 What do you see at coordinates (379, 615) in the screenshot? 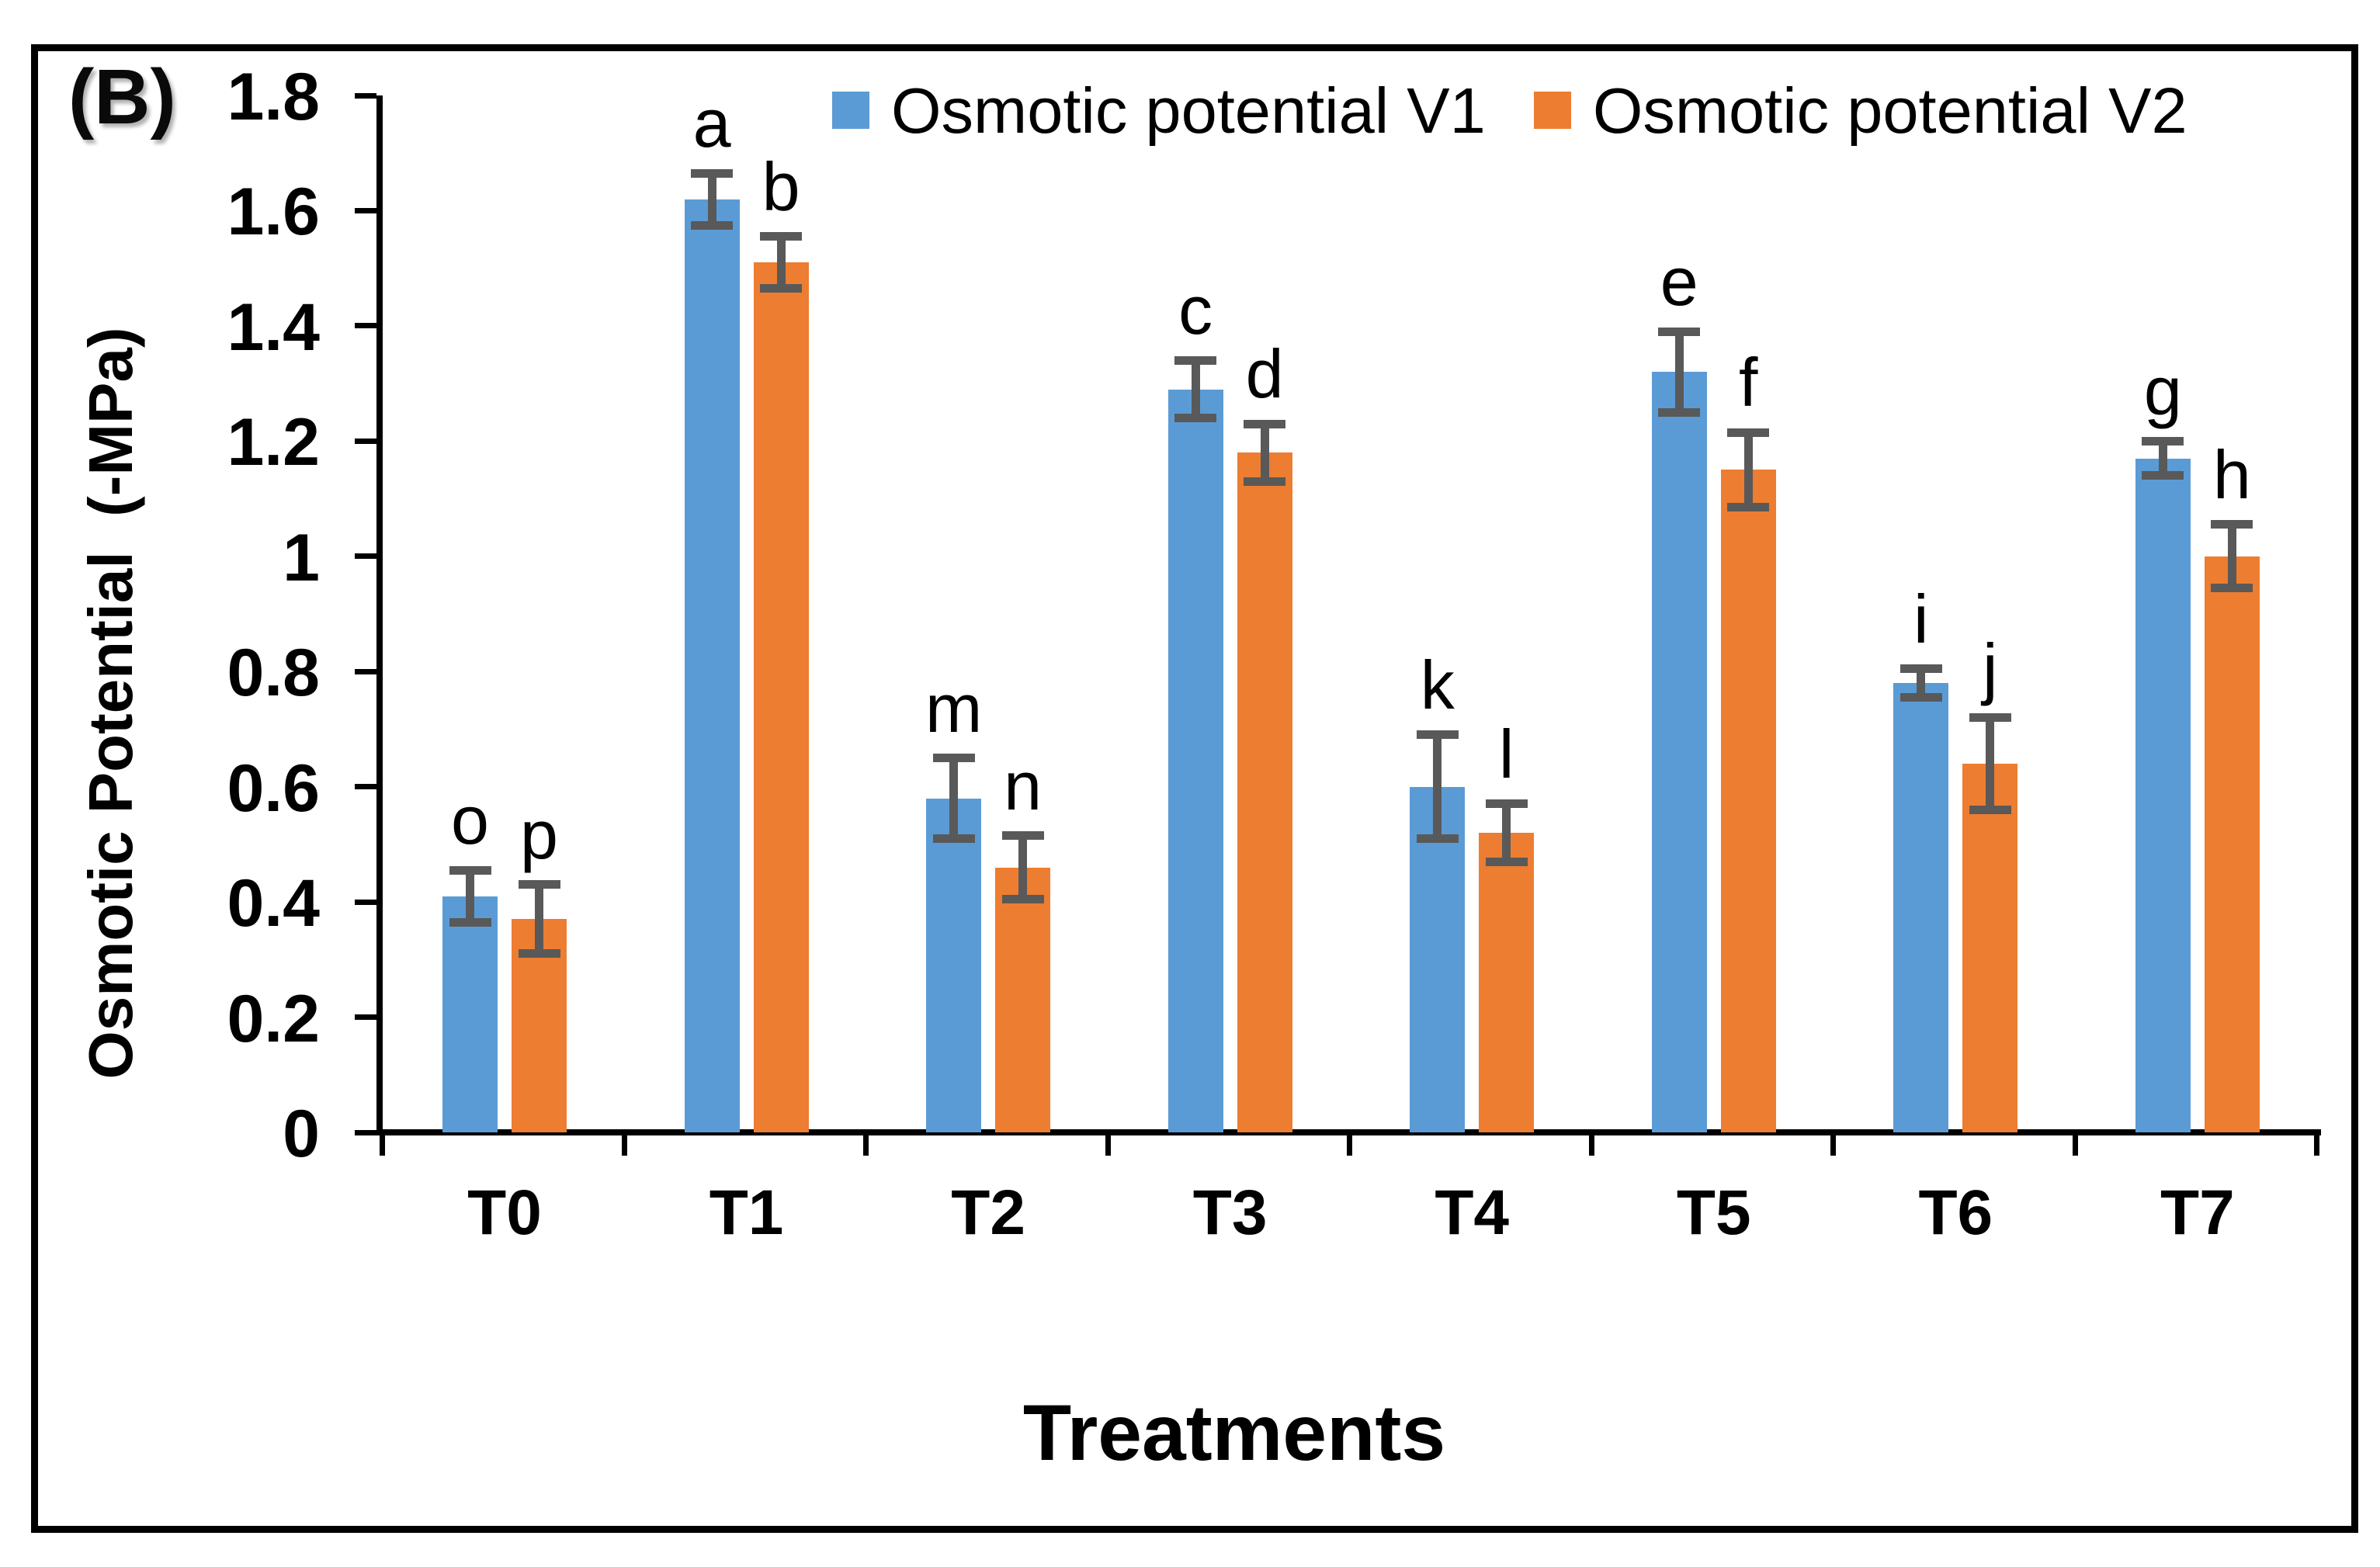
I see `y-axis-line` at bounding box center [379, 615].